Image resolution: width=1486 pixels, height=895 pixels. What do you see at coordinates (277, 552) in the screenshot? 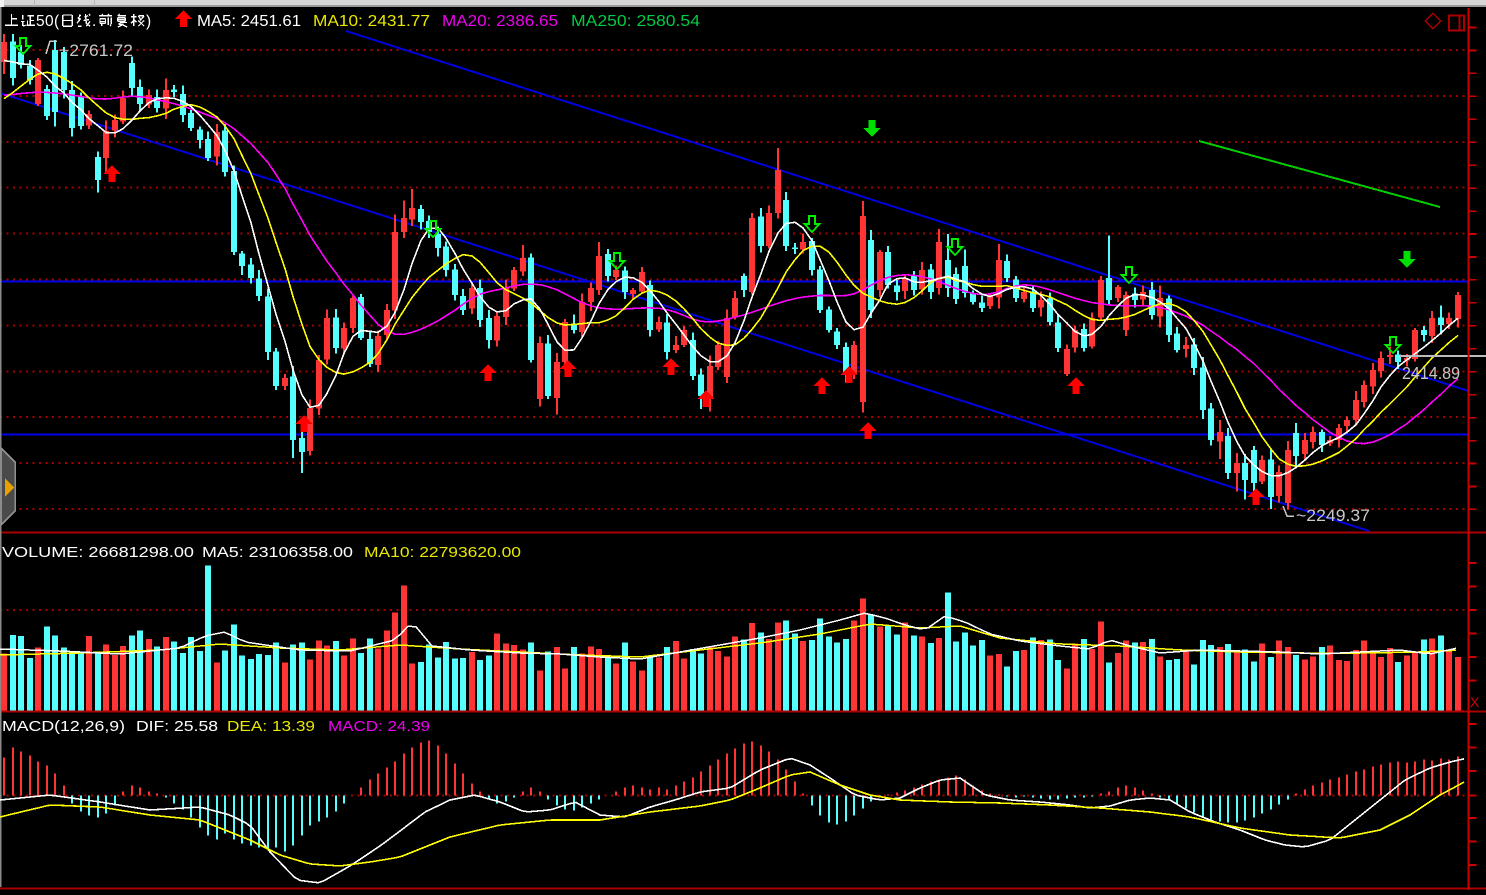
I see `svg-text: MA5: 23106358.00` at bounding box center [277, 552].